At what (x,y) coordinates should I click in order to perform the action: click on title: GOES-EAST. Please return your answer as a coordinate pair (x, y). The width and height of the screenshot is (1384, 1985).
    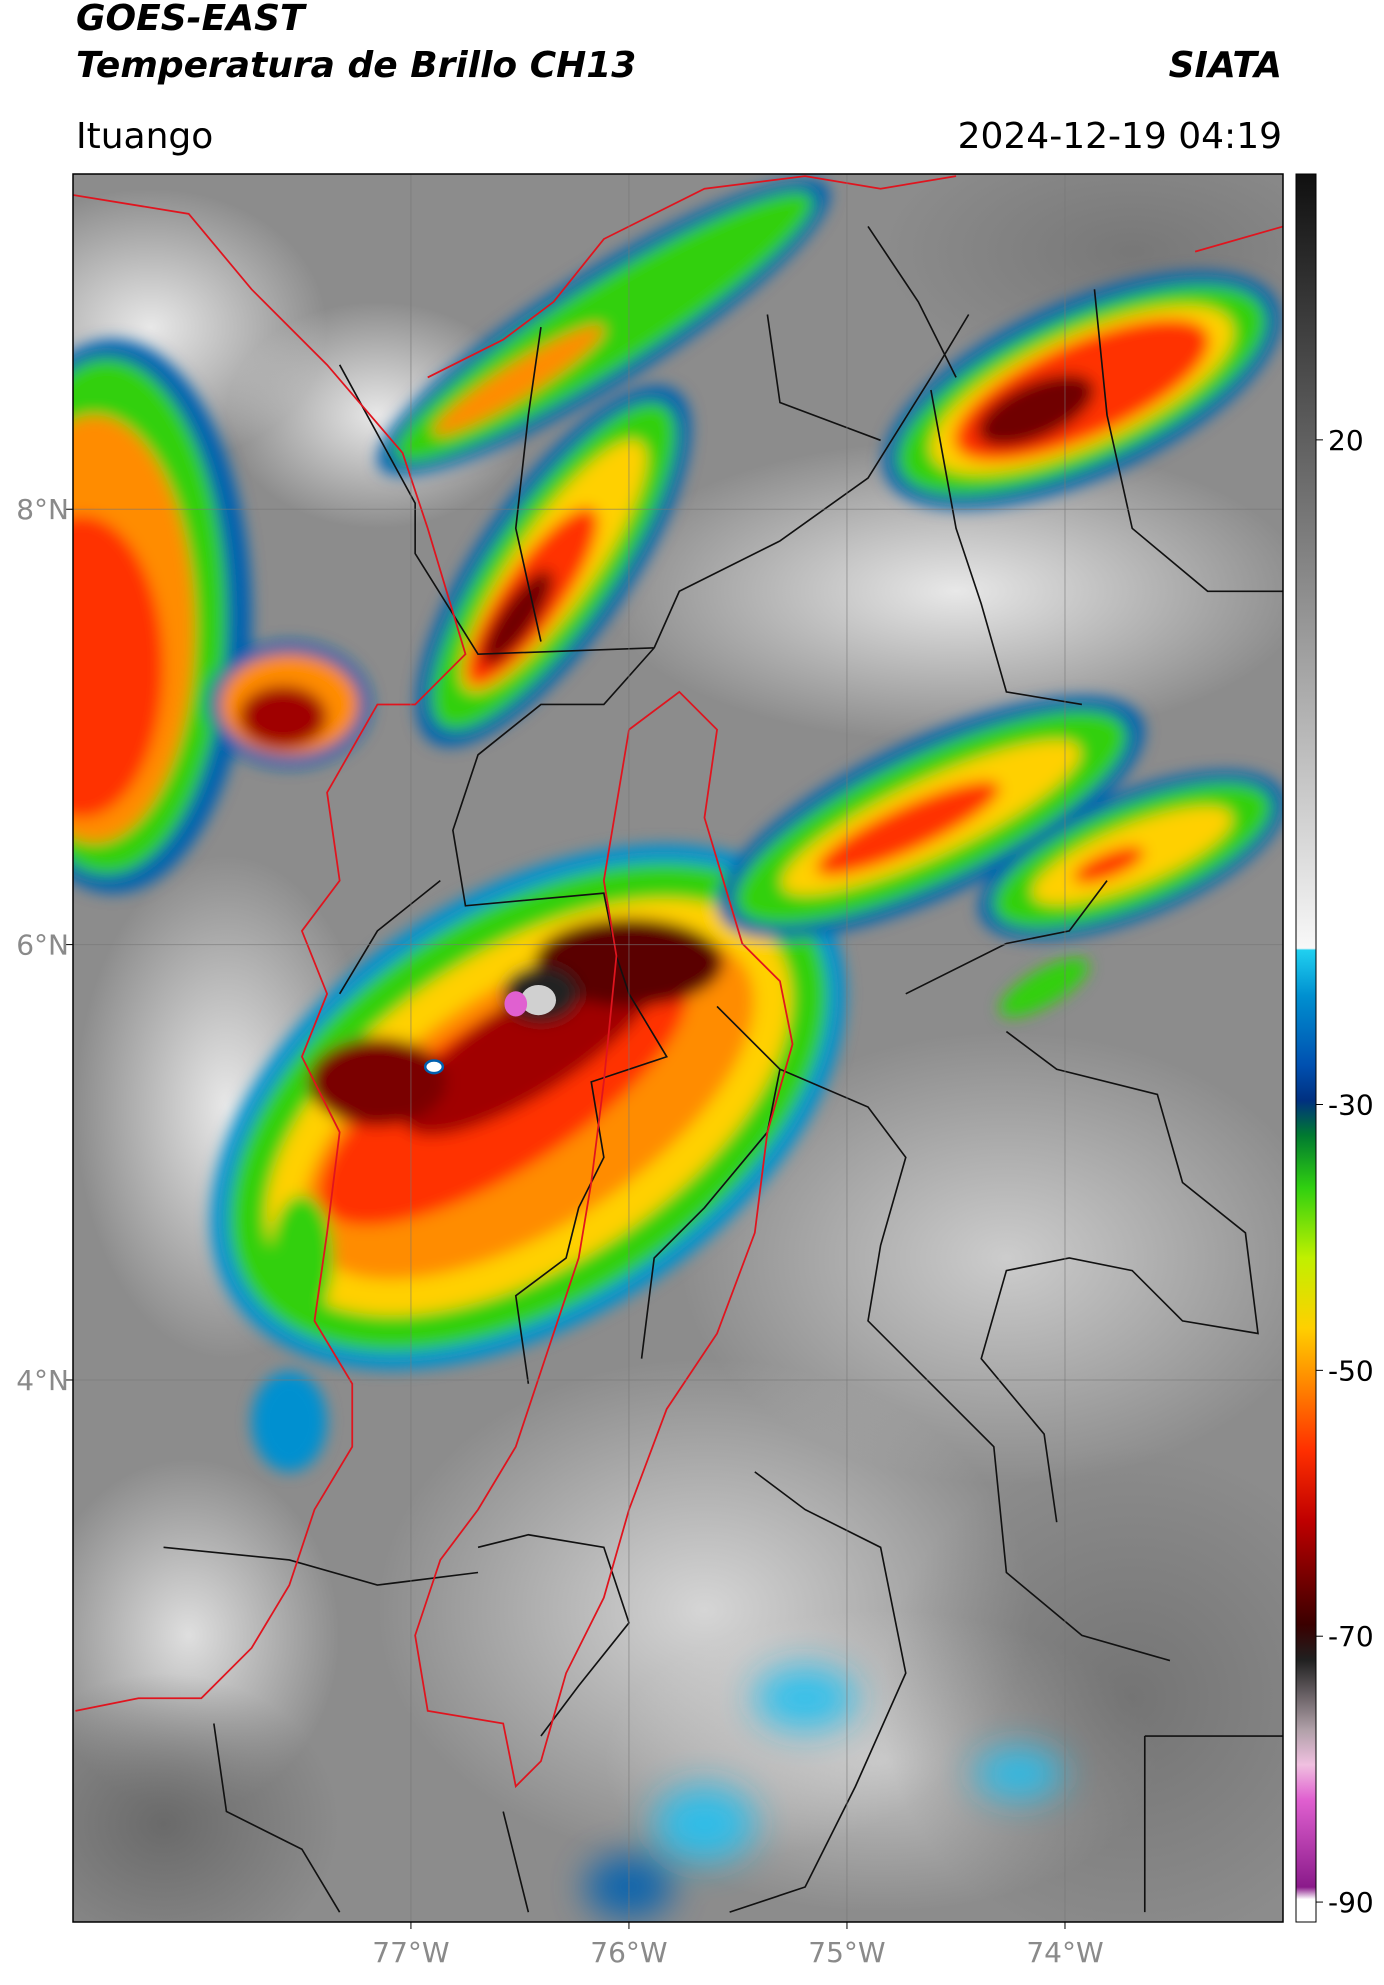
    Looking at the image, I should click on (191, 19).